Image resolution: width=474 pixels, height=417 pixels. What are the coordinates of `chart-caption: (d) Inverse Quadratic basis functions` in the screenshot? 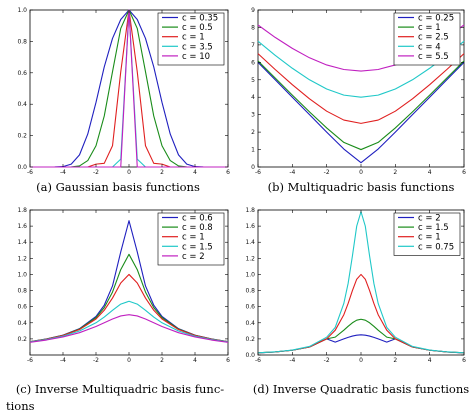 It's located at (361, 389).